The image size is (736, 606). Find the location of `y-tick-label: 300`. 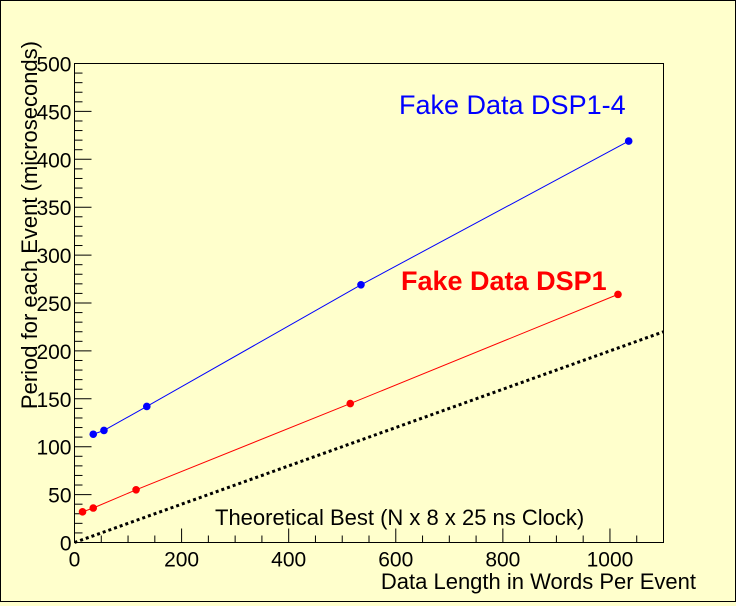

y-tick-label: 300 is located at coordinates (53, 256).